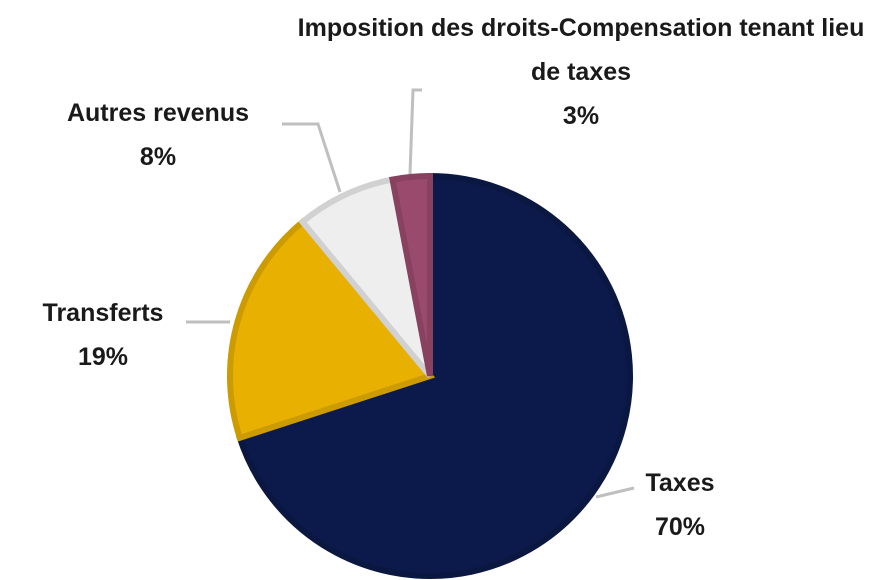 Image resolution: width=876 pixels, height=580 pixels. Describe the element at coordinates (680, 527) in the screenshot. I see `slice-value: 70%` at that location.